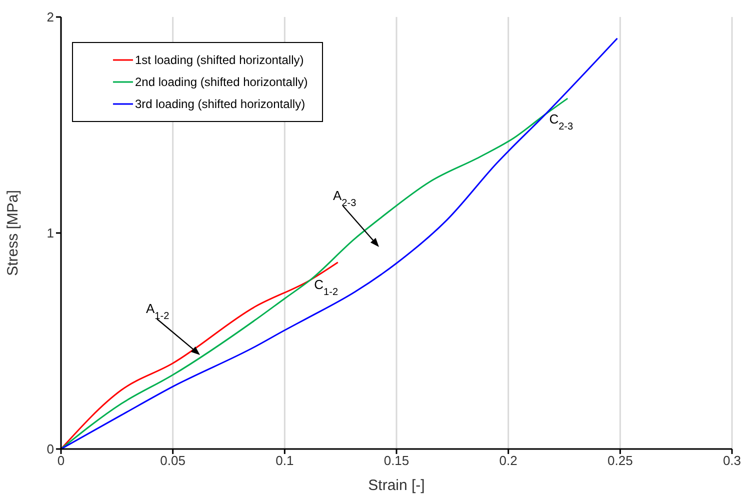 The height and width of the screenshot is (499, 745). Describe the element at coordinates (326, 287) in the screenshot. I see `annotation: C$_{1-2}$` at that location.